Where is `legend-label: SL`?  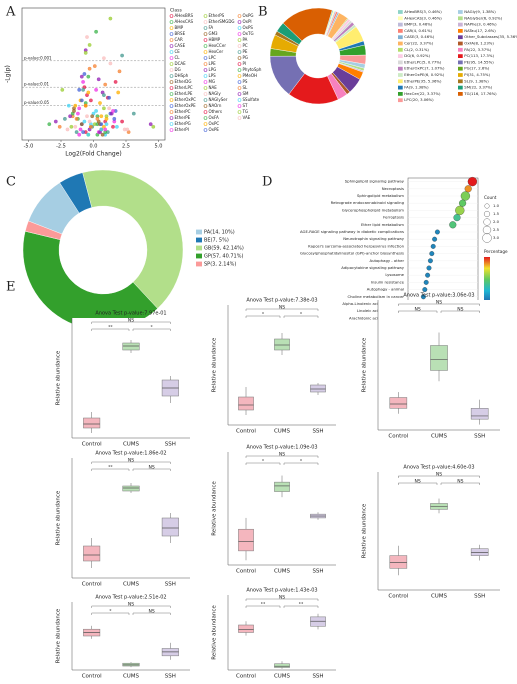 legend-label: SL is located at coordinates (246, 87).